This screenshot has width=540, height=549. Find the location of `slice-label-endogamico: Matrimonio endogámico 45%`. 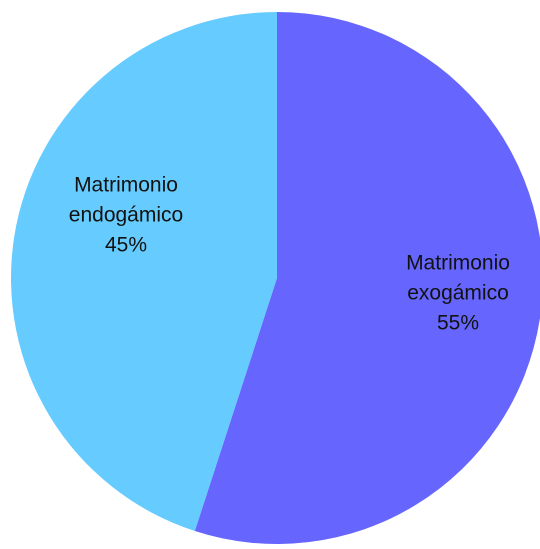

slice-label-endogamico: Matrimonio endogámico 45% is located at coordinates (126, 215).